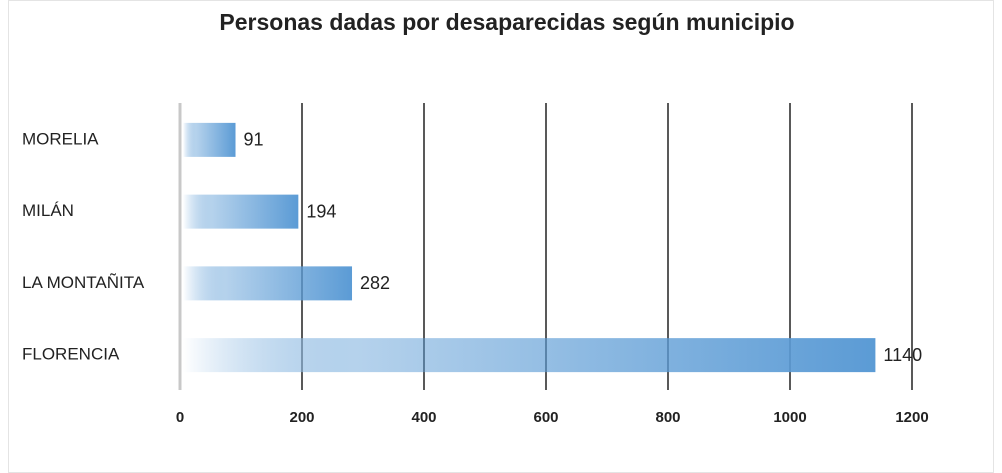 This screenshot has width=1002, height=473. Describe the element at coordinates (301, 417) in the screenshot. I see `x-tick-label: 200` at that location.